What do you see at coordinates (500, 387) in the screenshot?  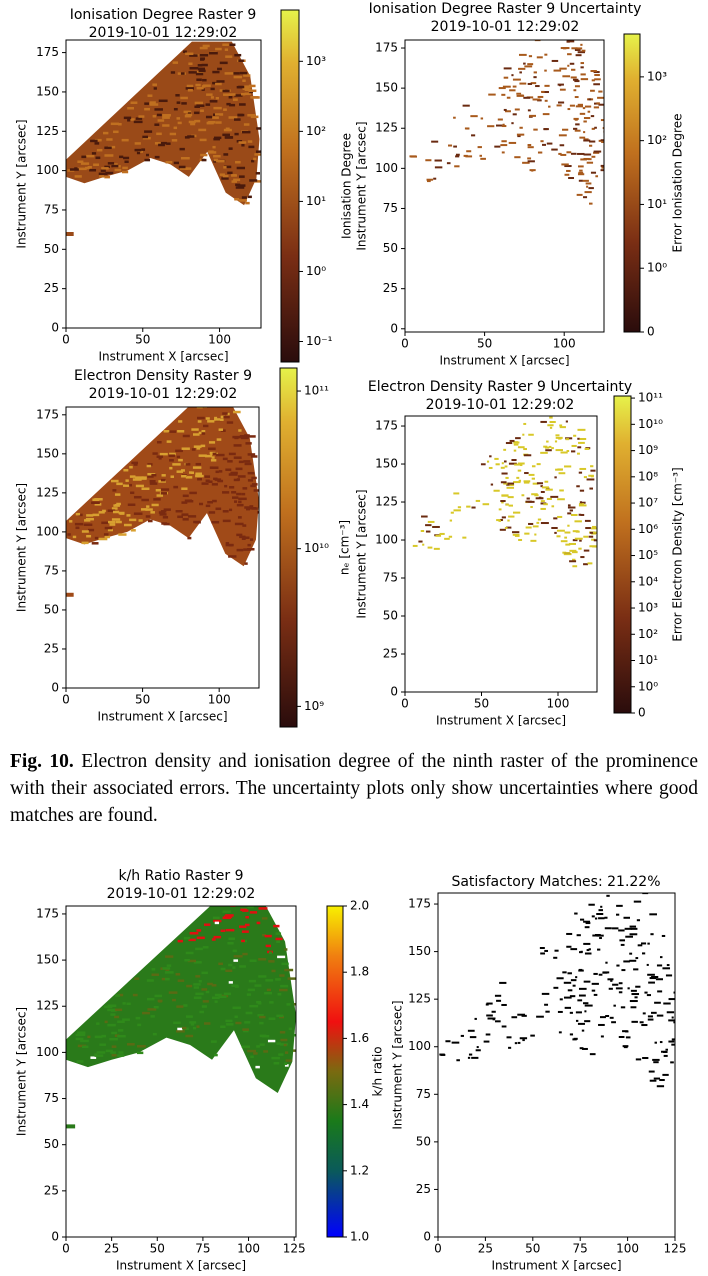 I see `panel-title: Electron Density Raster 9 Uncertainty` at bounding box center [500, 387].